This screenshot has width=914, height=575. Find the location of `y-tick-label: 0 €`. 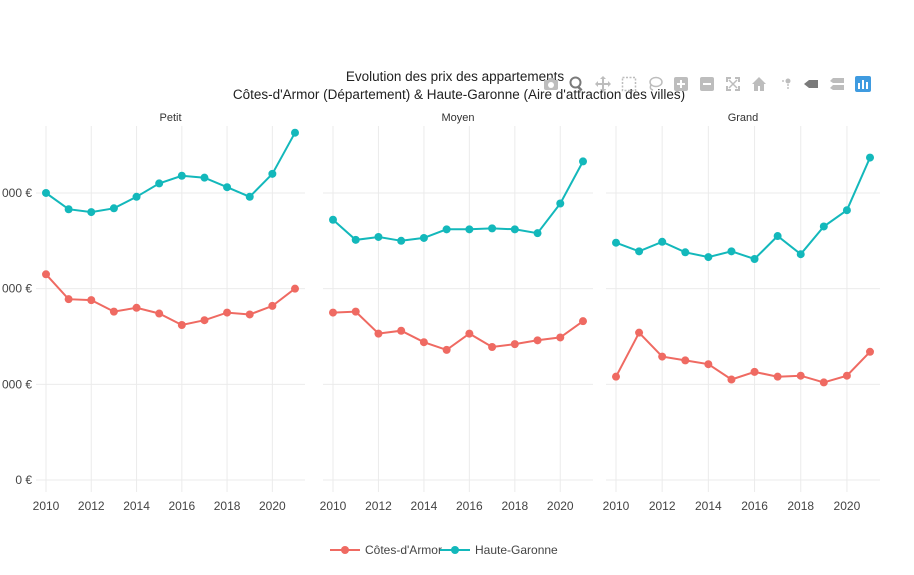

y-tick-label: 0 € is located at coordinates (23, 480).